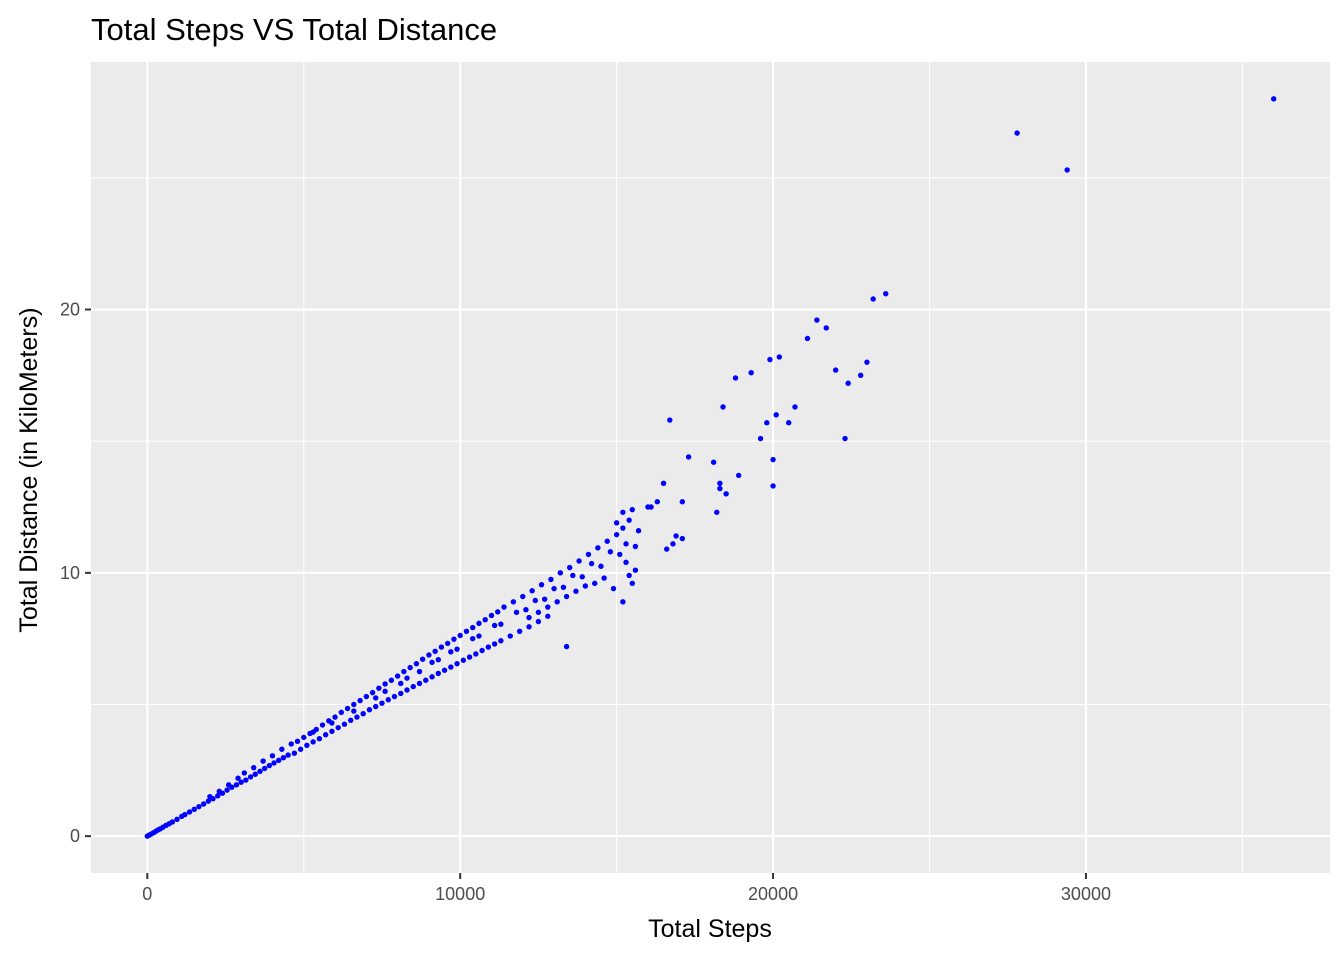 The height and width of the screenshot is (960, 1344). I want to click on y-tick-label: 20, so click(70, 310).